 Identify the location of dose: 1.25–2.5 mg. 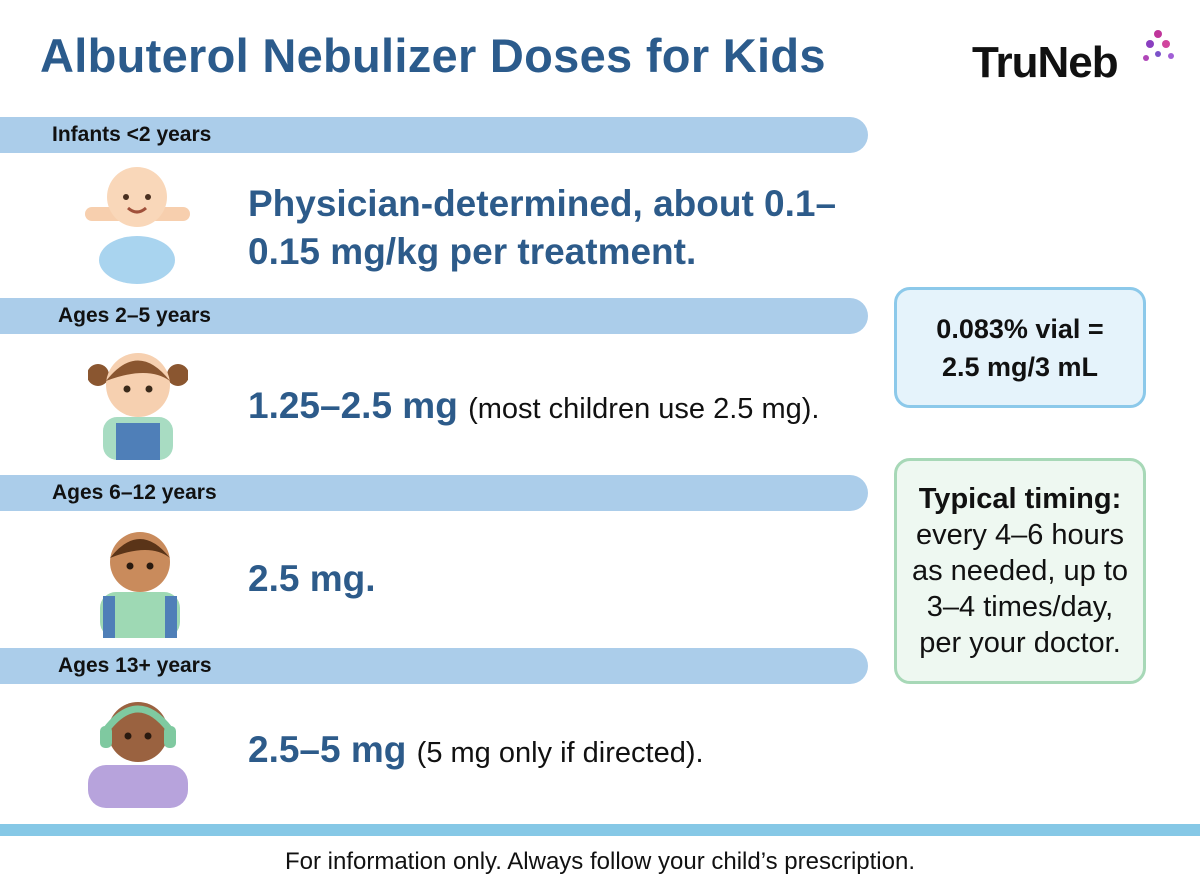
(353, 405).